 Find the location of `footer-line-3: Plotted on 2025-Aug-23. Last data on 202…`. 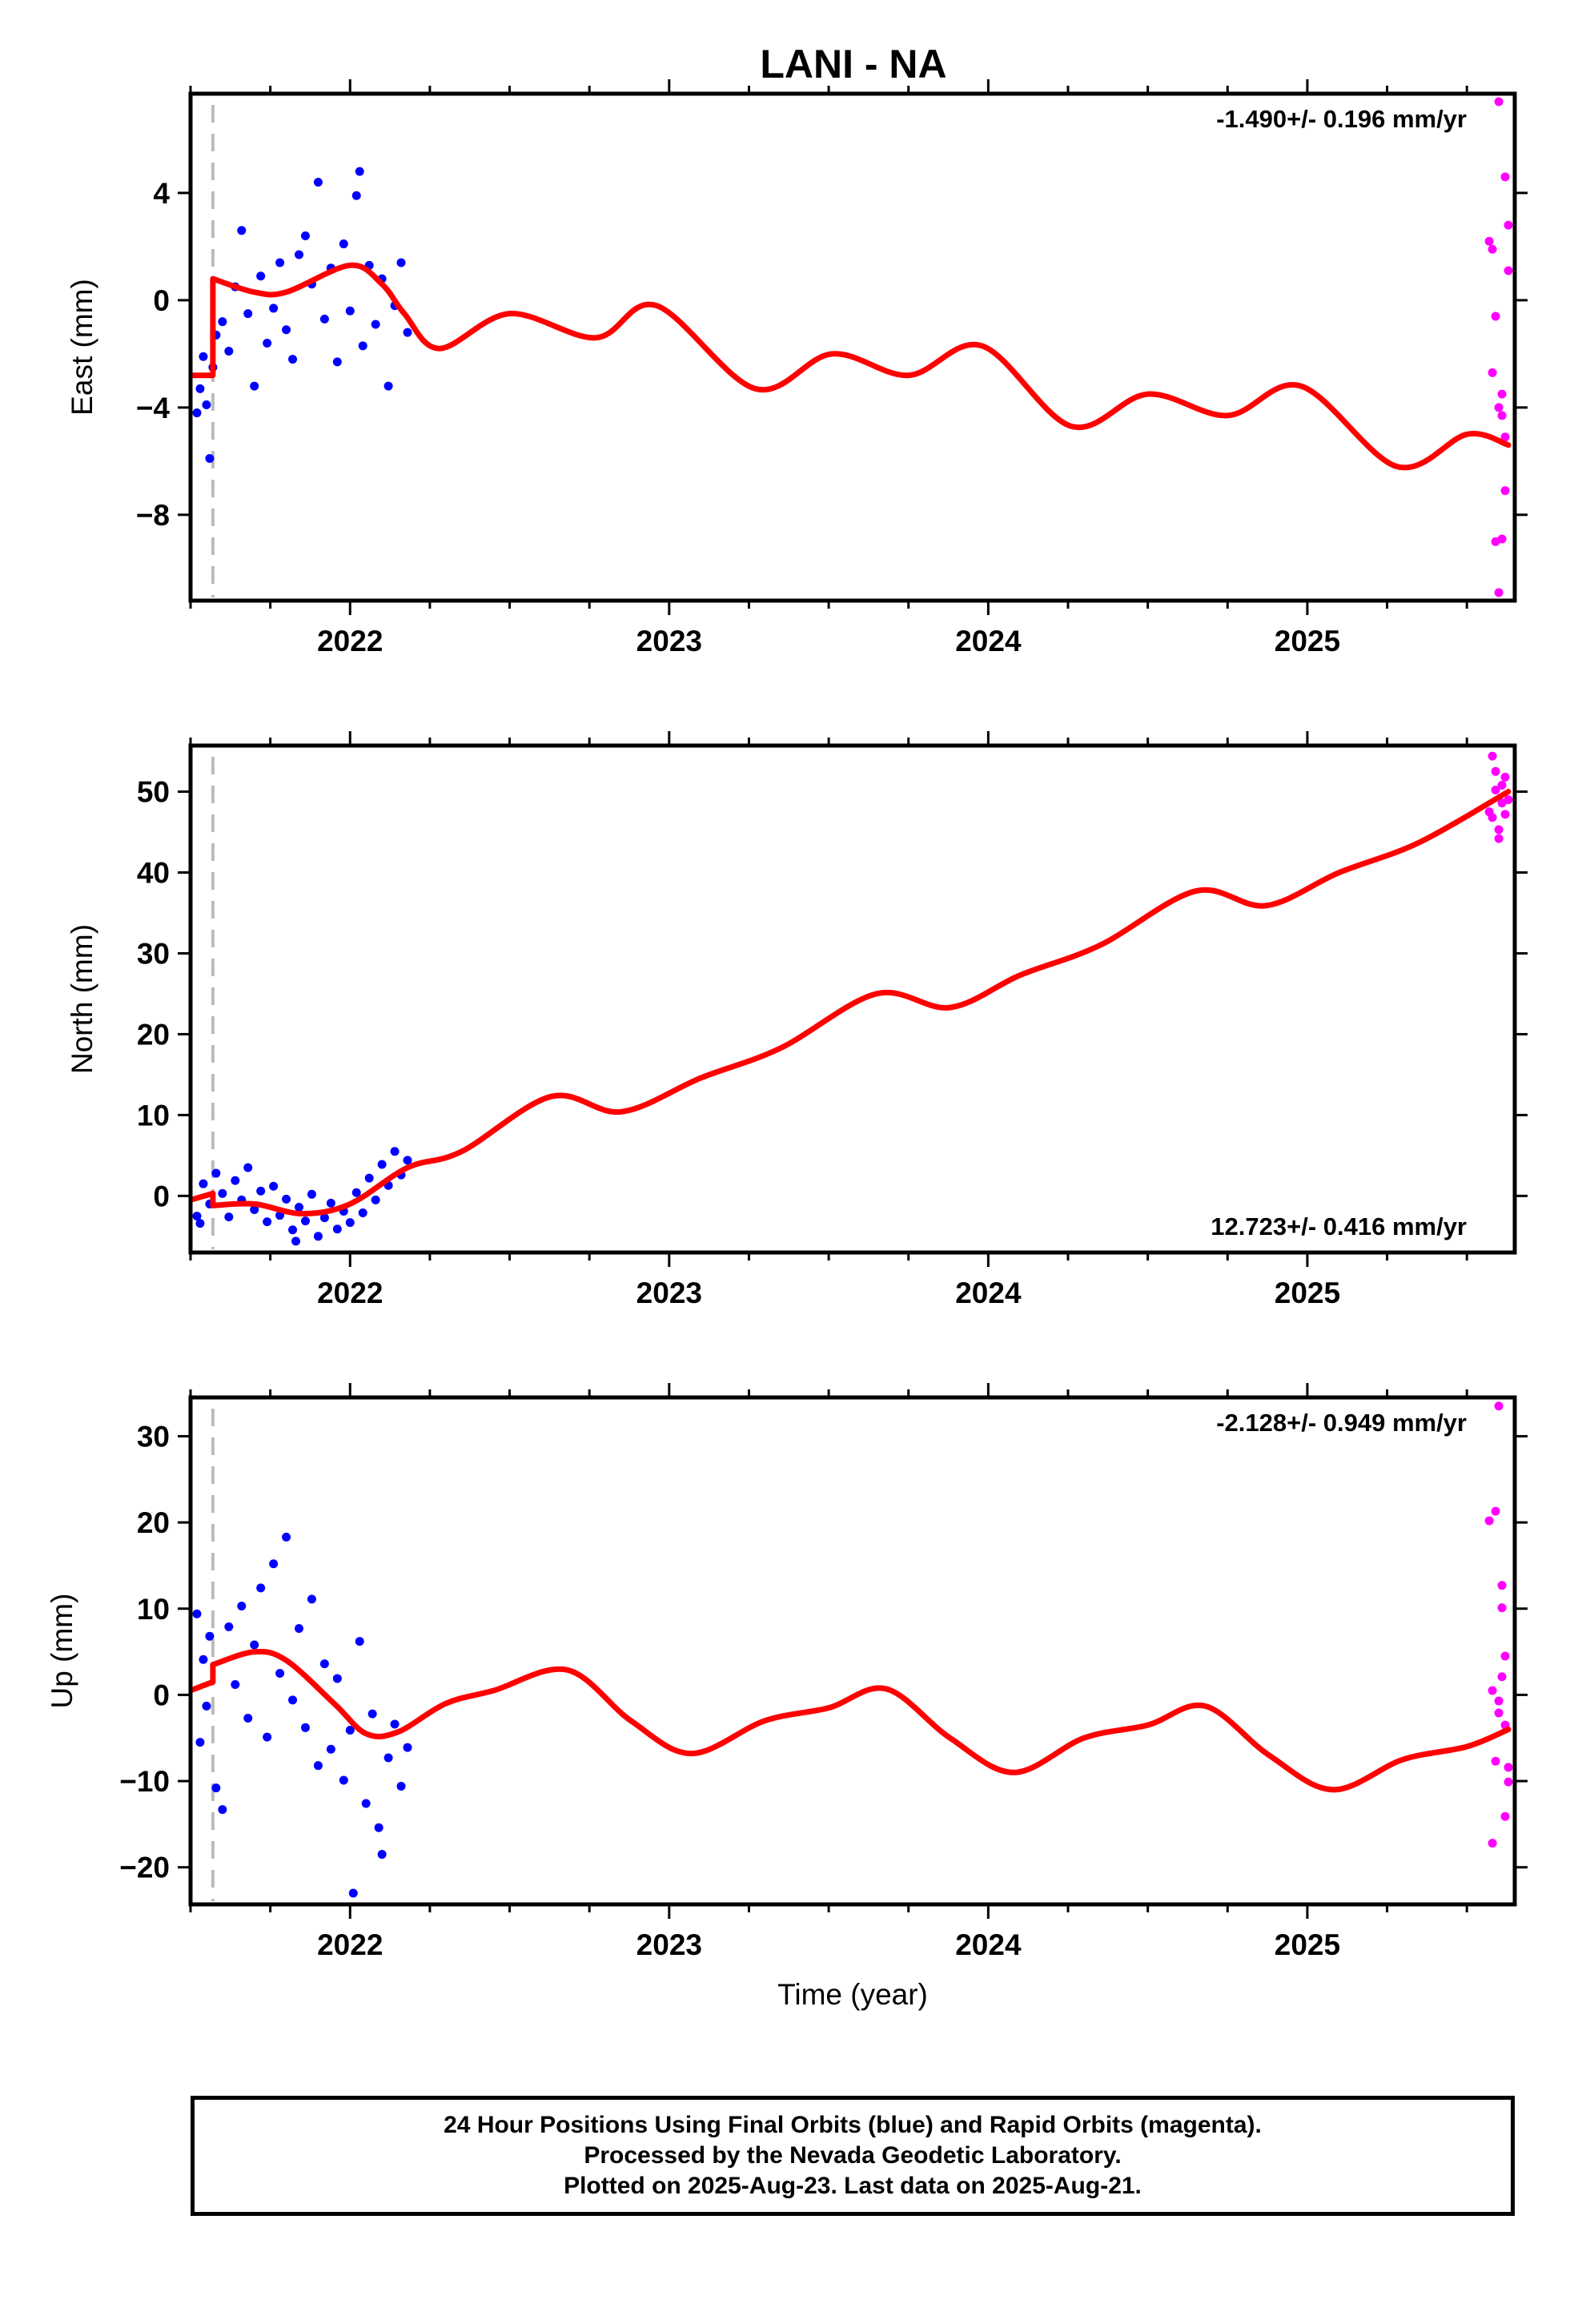

footer-line-3: Plotted on 2025-Aug-23. Last data on 202… is located at coordinates (853, 2186).